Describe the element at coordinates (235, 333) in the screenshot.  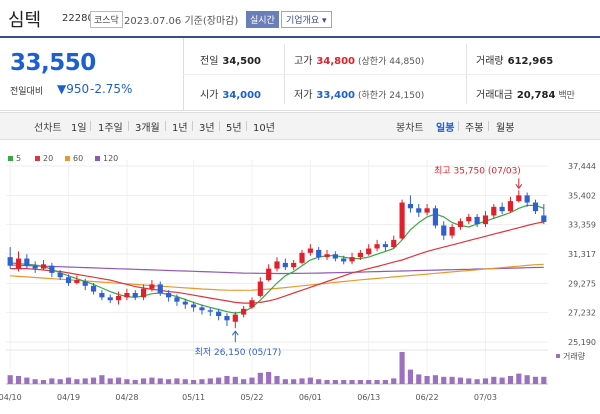
I see `low-arrow-head` at that location.